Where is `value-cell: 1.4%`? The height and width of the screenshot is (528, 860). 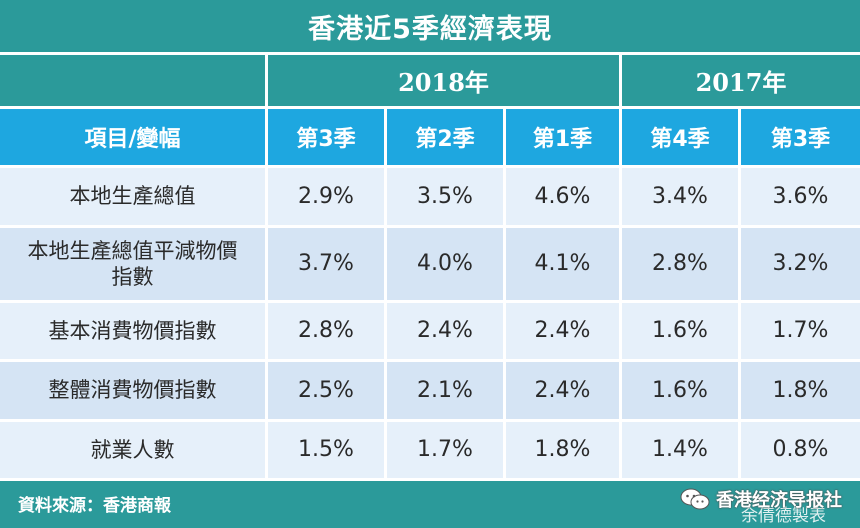
value-cell: 1.4% is located at coordinates (680, 450).